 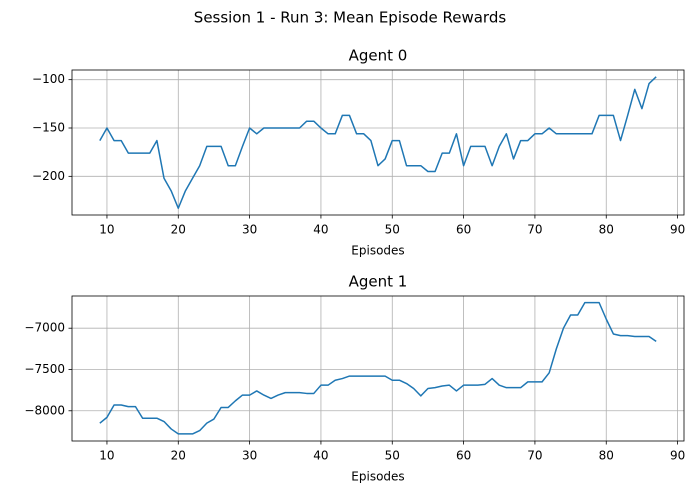 I want to click on y-tick-label: −7000, so click(x=44, y=328).